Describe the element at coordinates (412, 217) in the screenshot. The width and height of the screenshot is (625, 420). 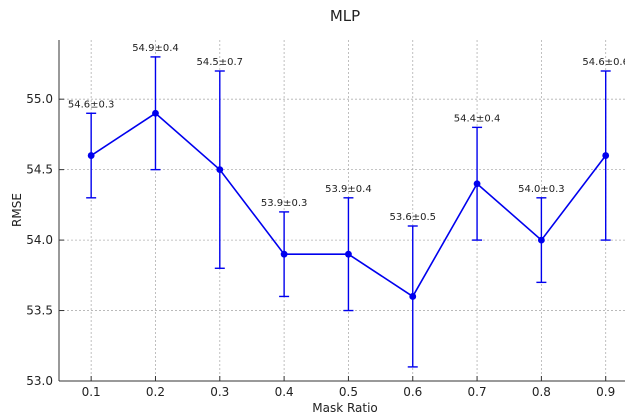
I see `data-label: 53.6±0.5` at that location.